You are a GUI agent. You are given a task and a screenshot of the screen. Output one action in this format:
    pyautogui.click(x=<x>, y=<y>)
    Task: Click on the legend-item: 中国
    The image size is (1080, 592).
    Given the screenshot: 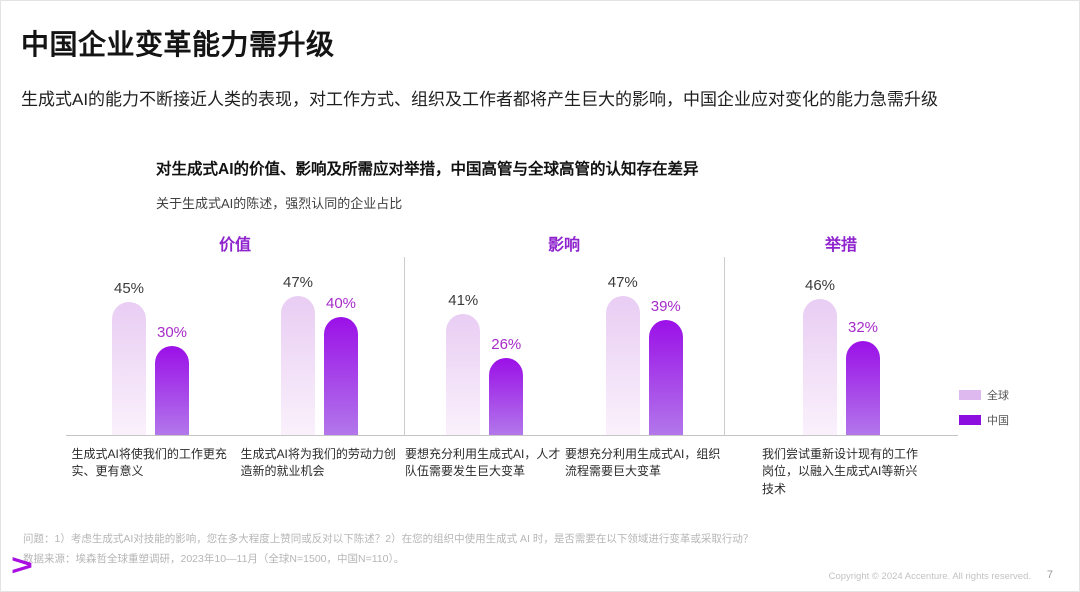 What is the action you would take?
    pyautogui.click(x=984, y=420)
    